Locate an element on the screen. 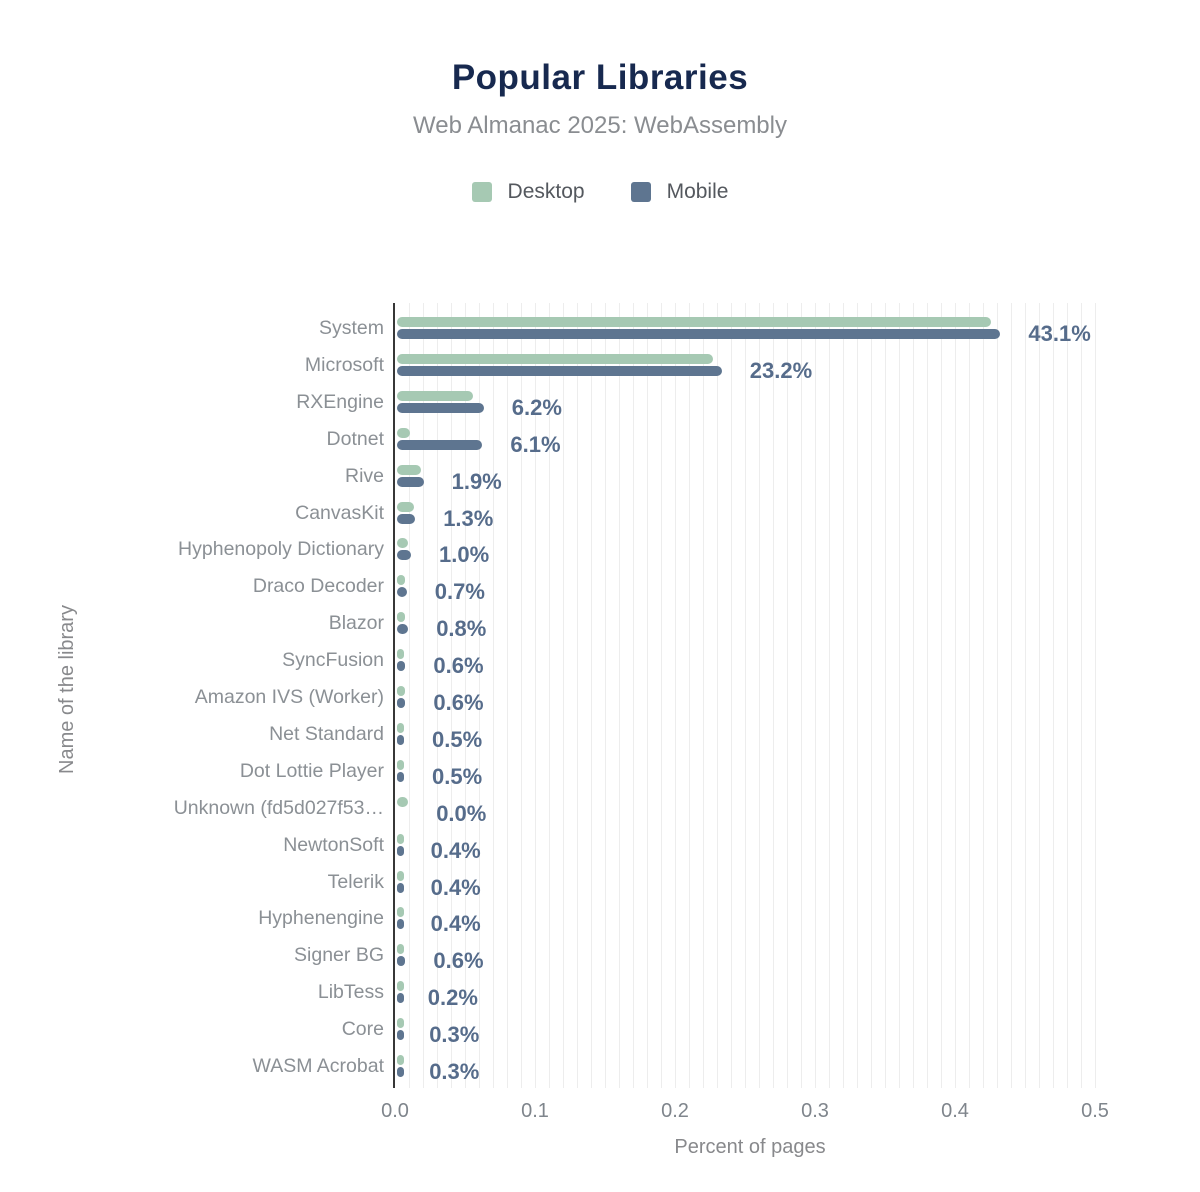 The height and width of the screenshot is (1192, 1200). category-label: Hyphenopoly Dictionary is located at coordinates (281, 549).